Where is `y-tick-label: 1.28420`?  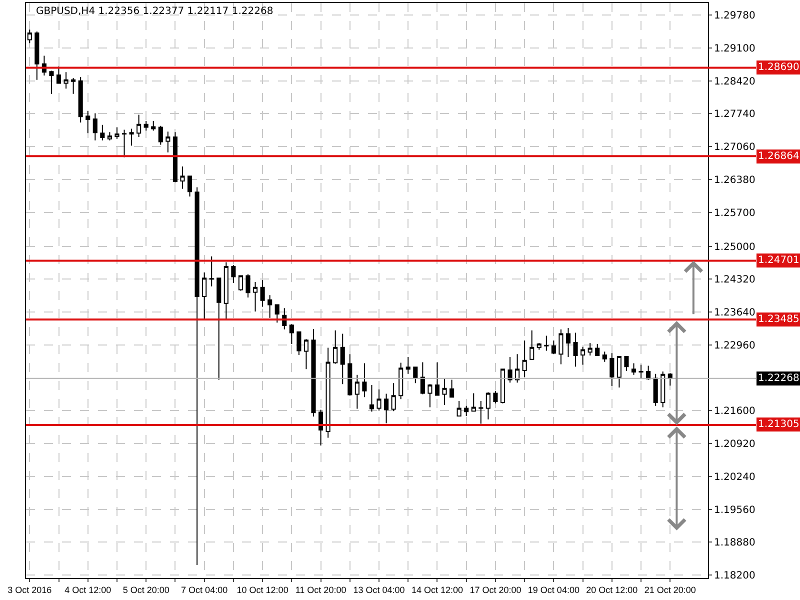
y-tick-label: 1.28420 is located at coordinates (735, 82).